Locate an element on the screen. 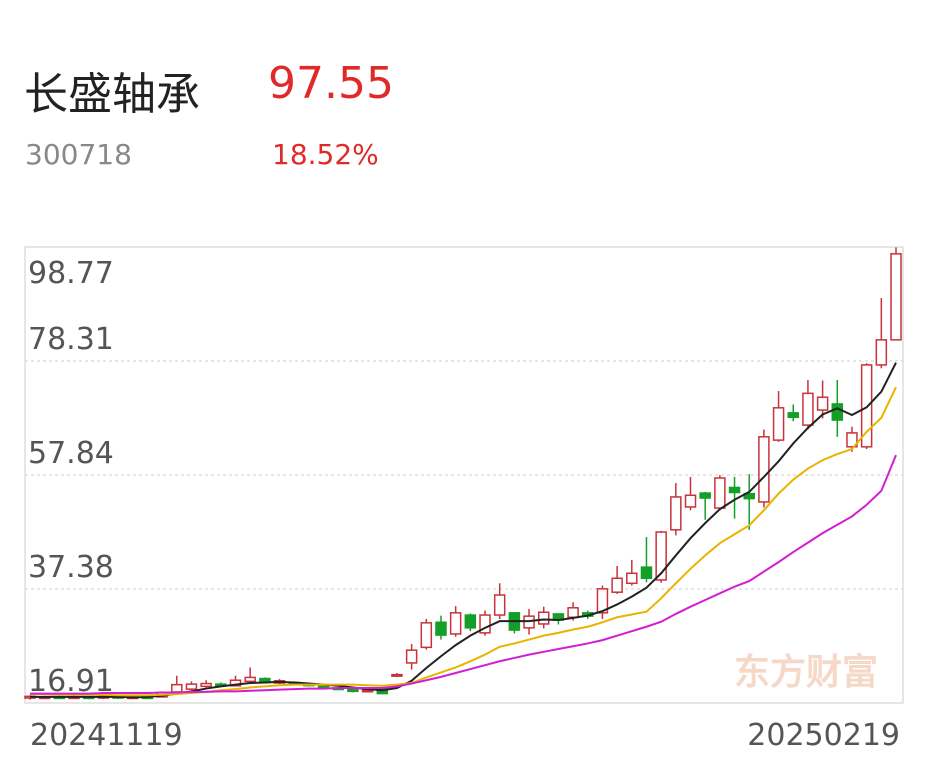 This screenshot has height=763, width=928. y-tick-label: 57.84 is located at coordinates (71, 453).